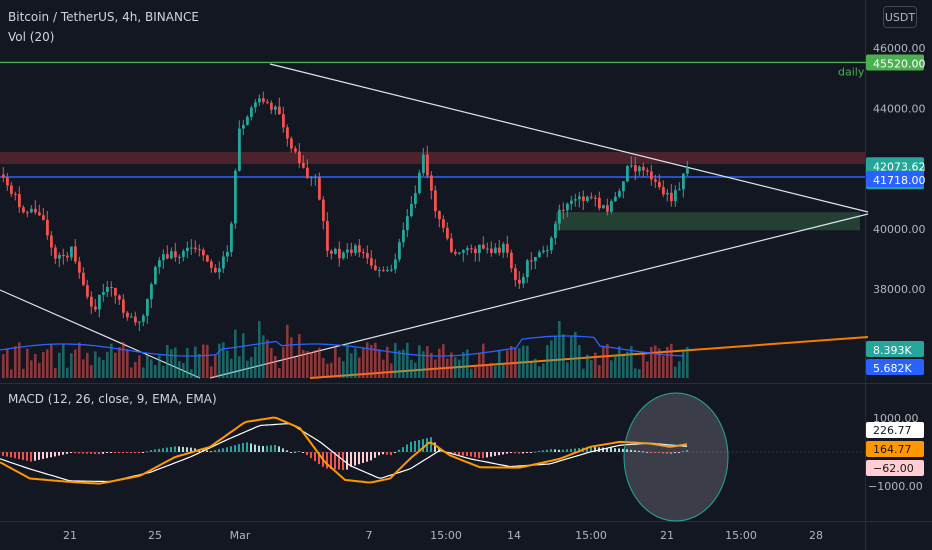 Image resolution: width=932 pixels, height=550 pixels. Describe the element at coordinates (899, 48) in the screenshot. I see `price-tick-label: 46000.00` at that location.